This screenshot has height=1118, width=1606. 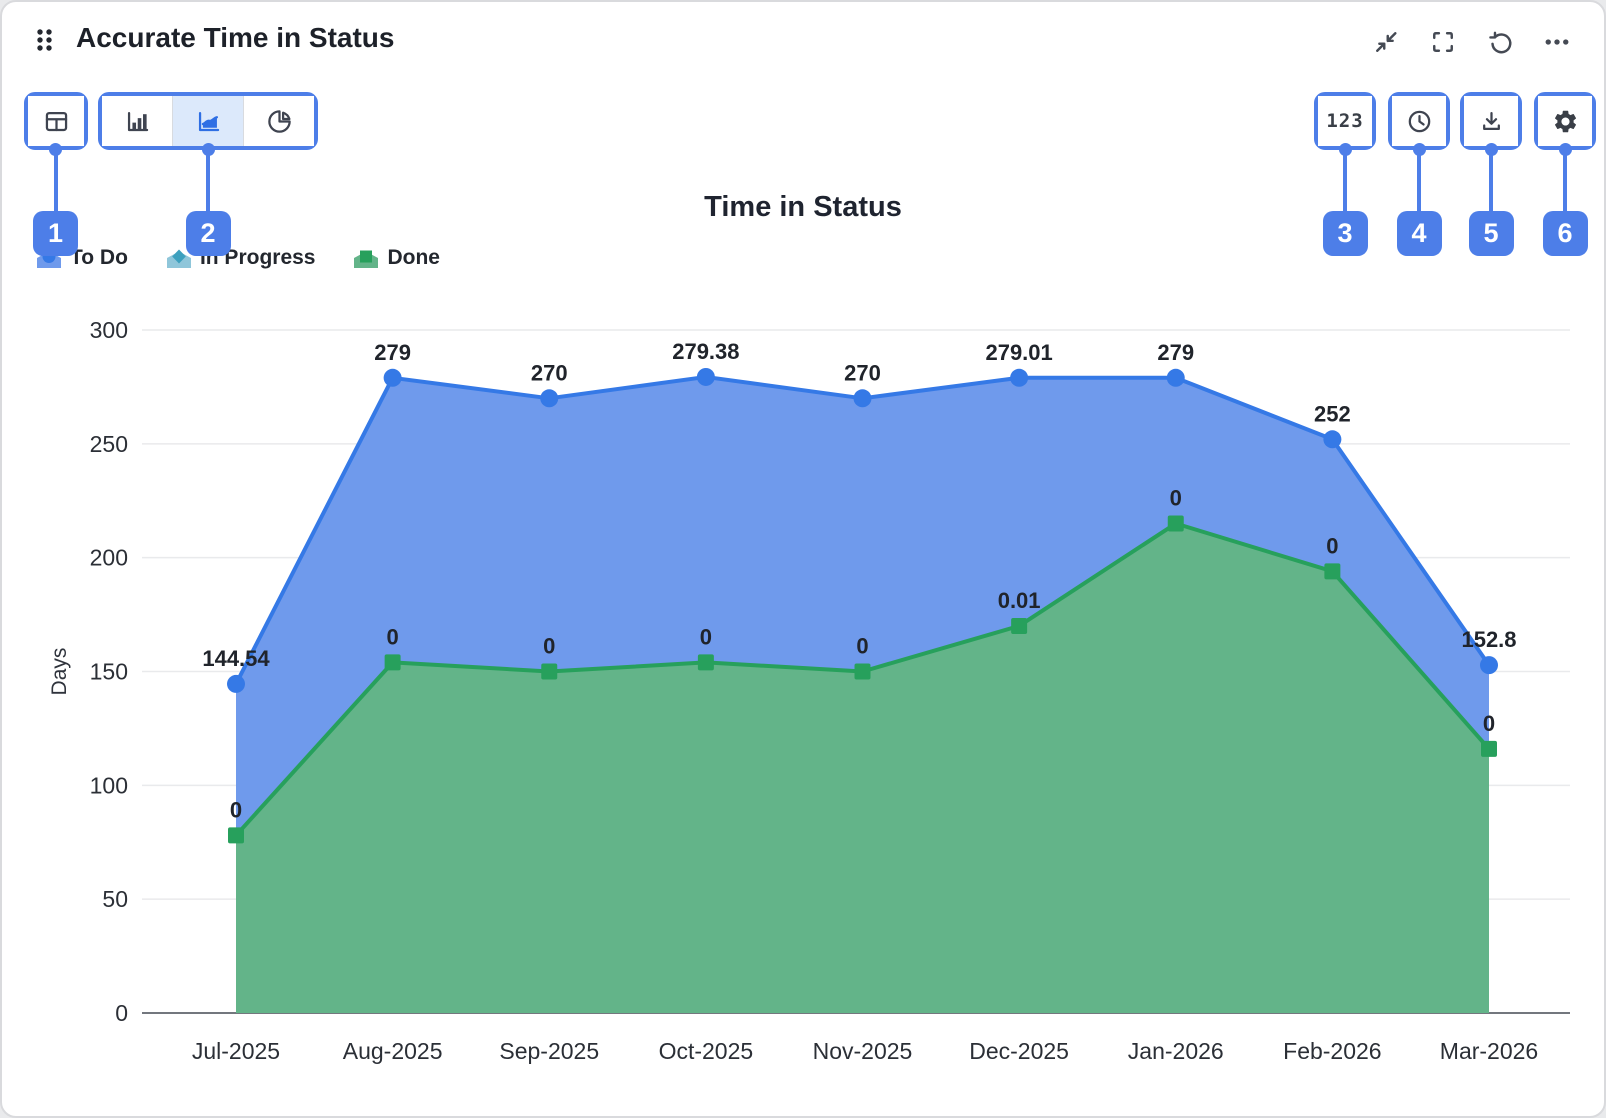 I want to click on svg-text: 252, so click(x=1332, y=413).